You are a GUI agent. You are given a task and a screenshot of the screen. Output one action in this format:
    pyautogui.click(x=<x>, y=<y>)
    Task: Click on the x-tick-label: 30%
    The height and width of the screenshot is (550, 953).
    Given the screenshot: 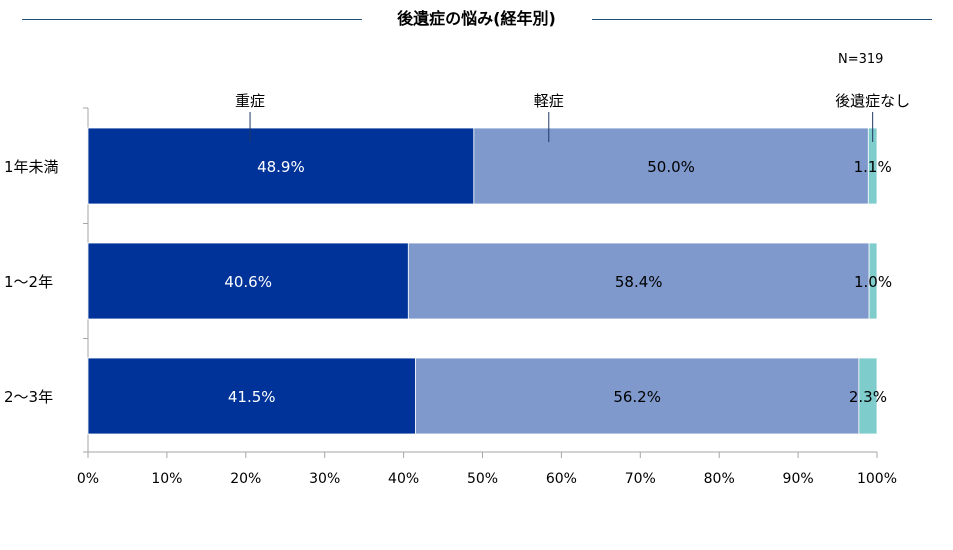 What is the action you would take?
    pyautogui.click(x=324, y=479)
    